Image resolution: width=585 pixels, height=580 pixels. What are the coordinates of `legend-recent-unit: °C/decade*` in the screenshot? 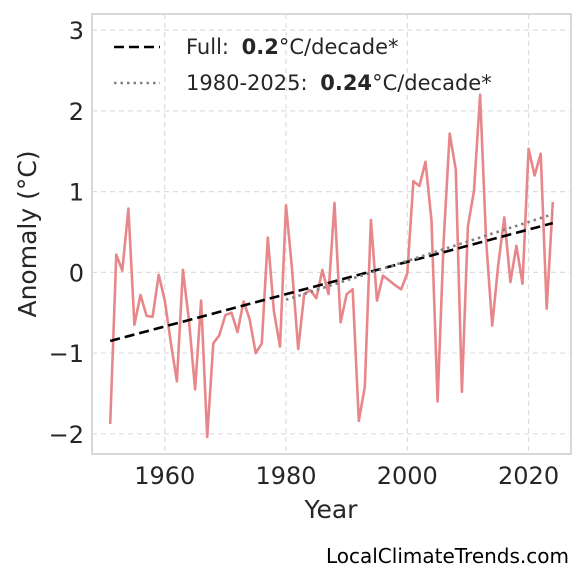 It's located at (432, 83).